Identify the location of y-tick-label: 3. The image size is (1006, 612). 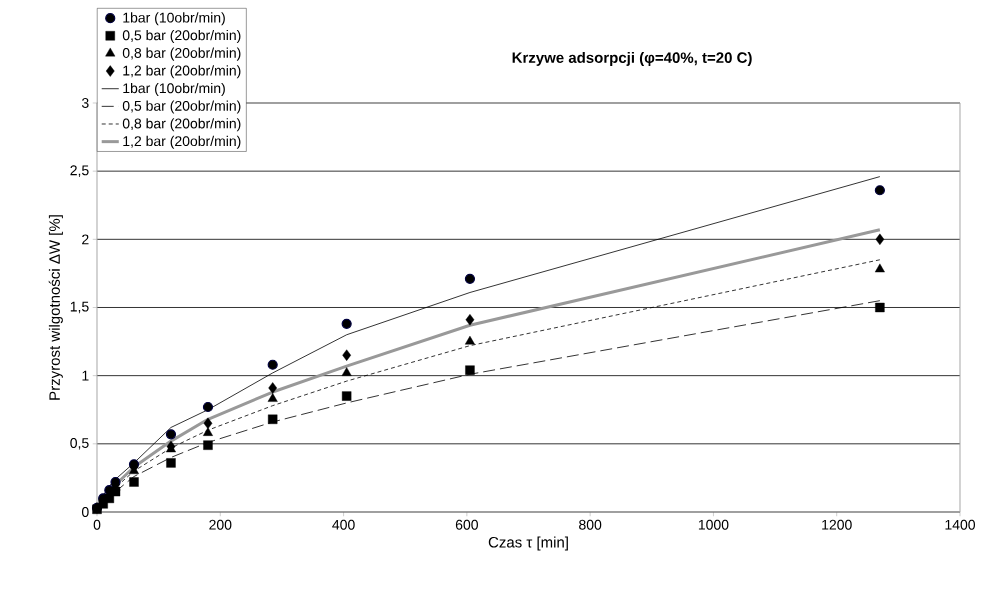
(85, 103).